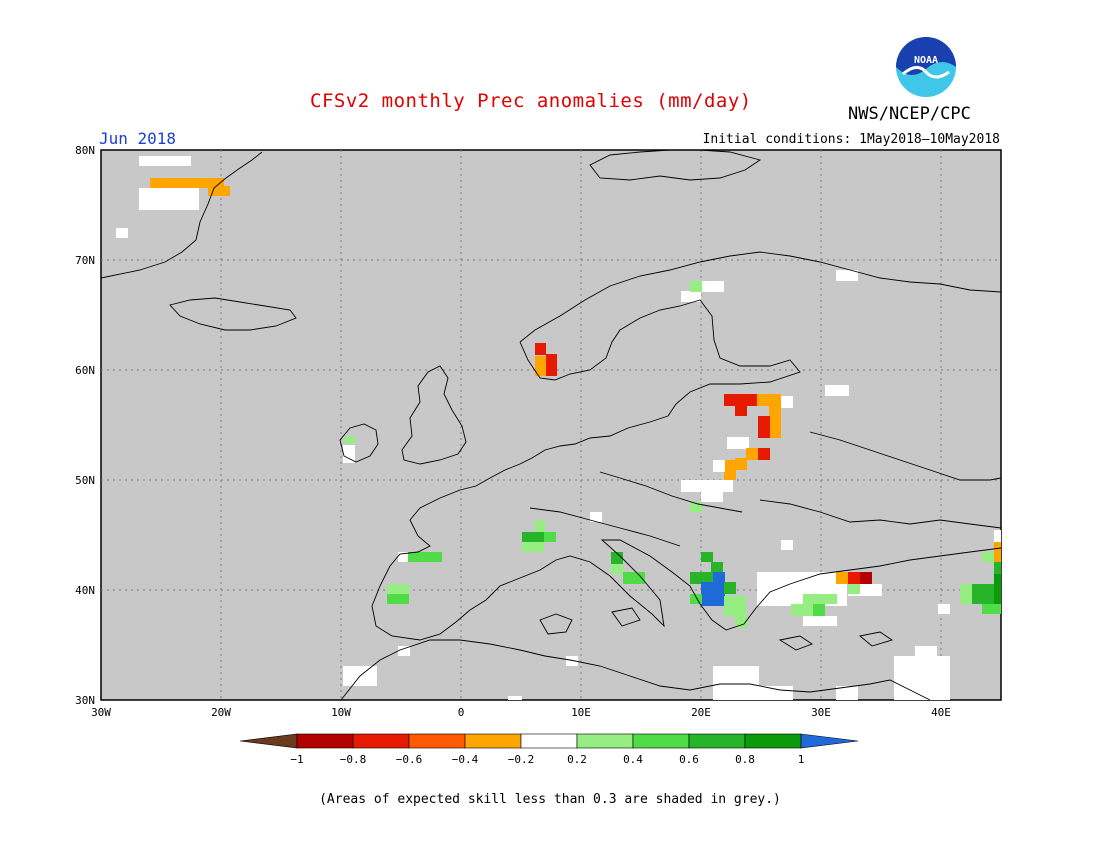 This screenshot has width=1100, height=850. Describe the element at coordinates (745, 759) in the screenshot. I see `colorbar-label: 0.8` at that location.